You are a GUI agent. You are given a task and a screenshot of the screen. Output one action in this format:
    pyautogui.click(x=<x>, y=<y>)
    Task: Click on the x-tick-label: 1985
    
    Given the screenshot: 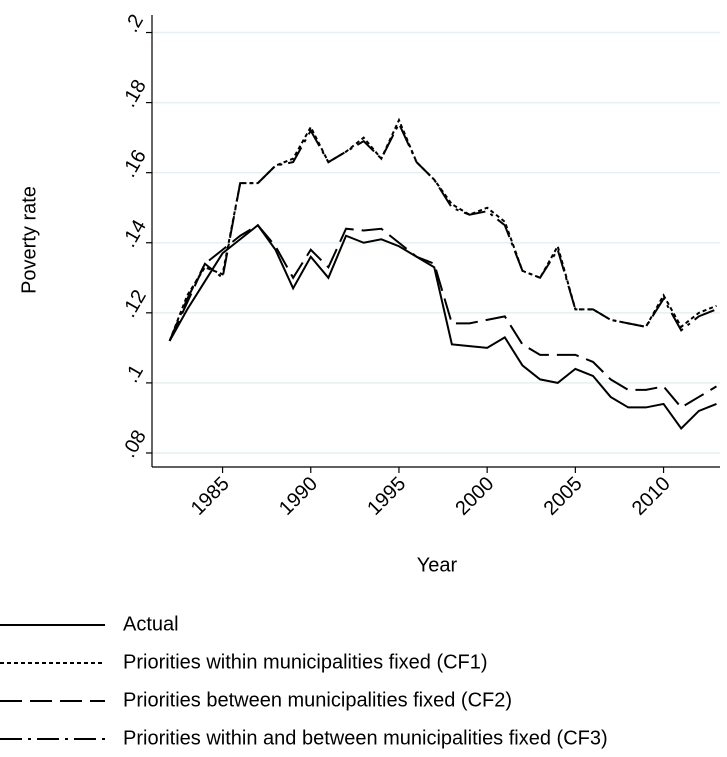 What is the action you would take?
    pyautogui.click(x=210, y=496)
    